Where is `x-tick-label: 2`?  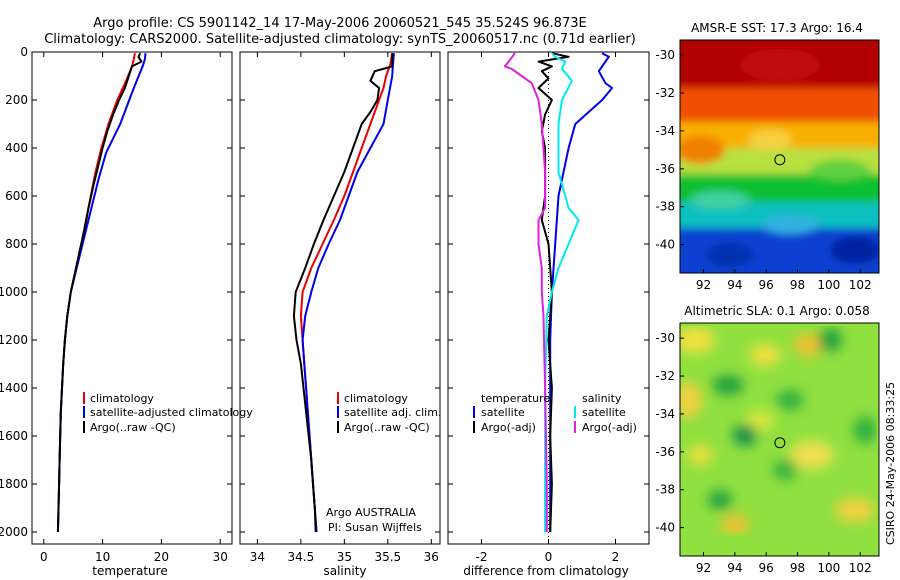
x-tick-label: 2 is located at coordinates (616, 557).